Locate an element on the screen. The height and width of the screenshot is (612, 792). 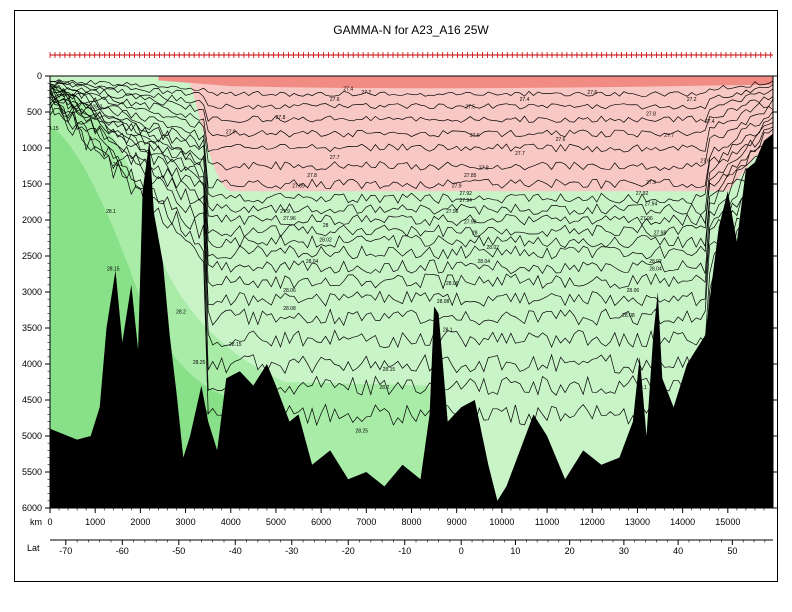
x-tick-label: 15000 is located at coordinates (727, 522).